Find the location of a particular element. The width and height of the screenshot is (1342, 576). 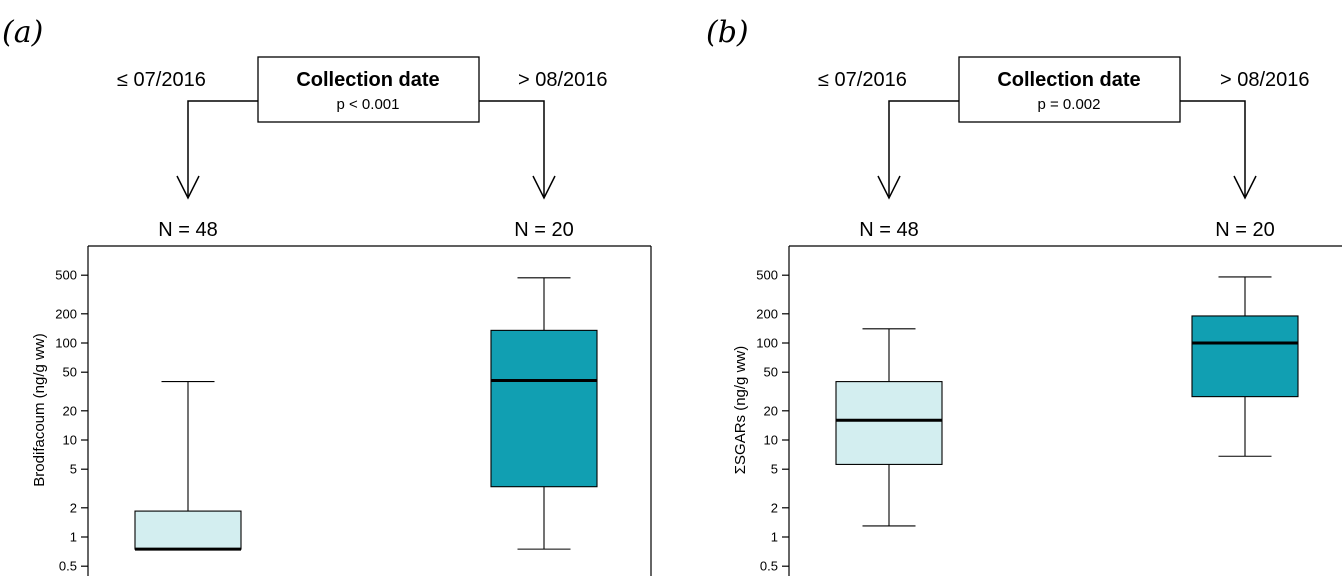

panel-b-right-branch-label: > 08/2016 is located at coordinates (1265, 80).